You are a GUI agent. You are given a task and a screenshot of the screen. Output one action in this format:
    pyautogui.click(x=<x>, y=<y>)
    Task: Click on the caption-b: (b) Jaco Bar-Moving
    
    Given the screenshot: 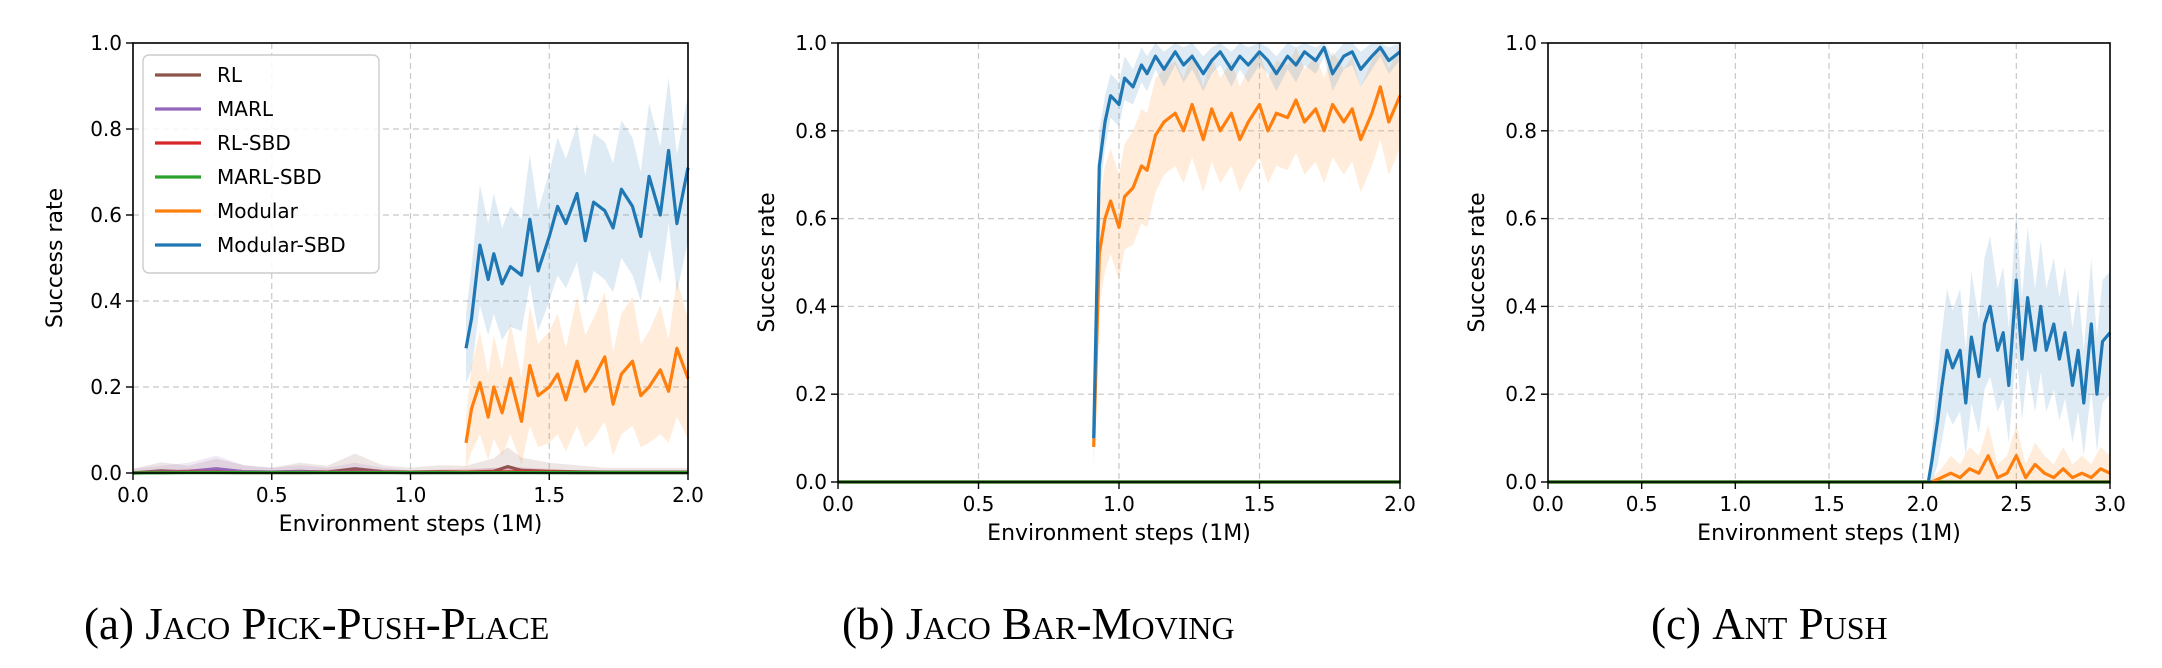 What is the action you would take?
    pyautogui.click(x=1038, y=624)
    